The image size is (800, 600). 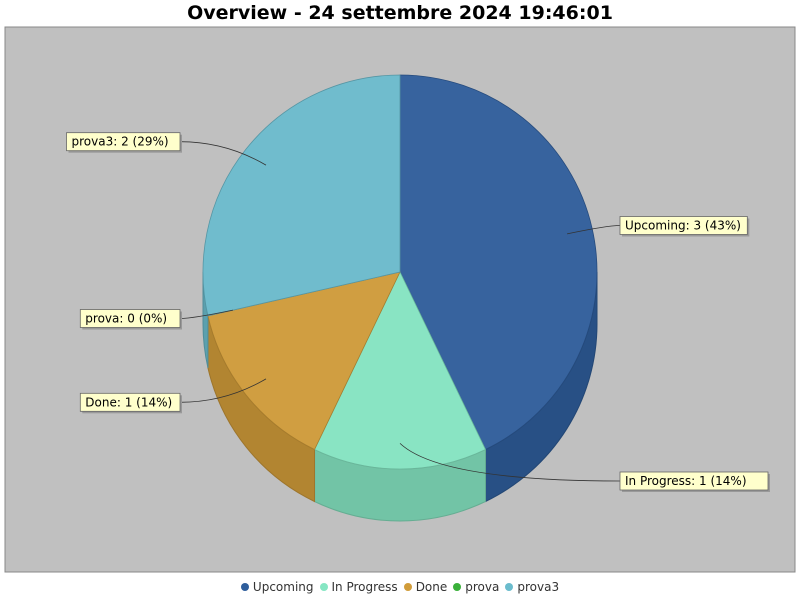 What do you see at coordinates (431, 587) in the screenshot?
I see `legend-label: Done` at bounding box center [431, 587].